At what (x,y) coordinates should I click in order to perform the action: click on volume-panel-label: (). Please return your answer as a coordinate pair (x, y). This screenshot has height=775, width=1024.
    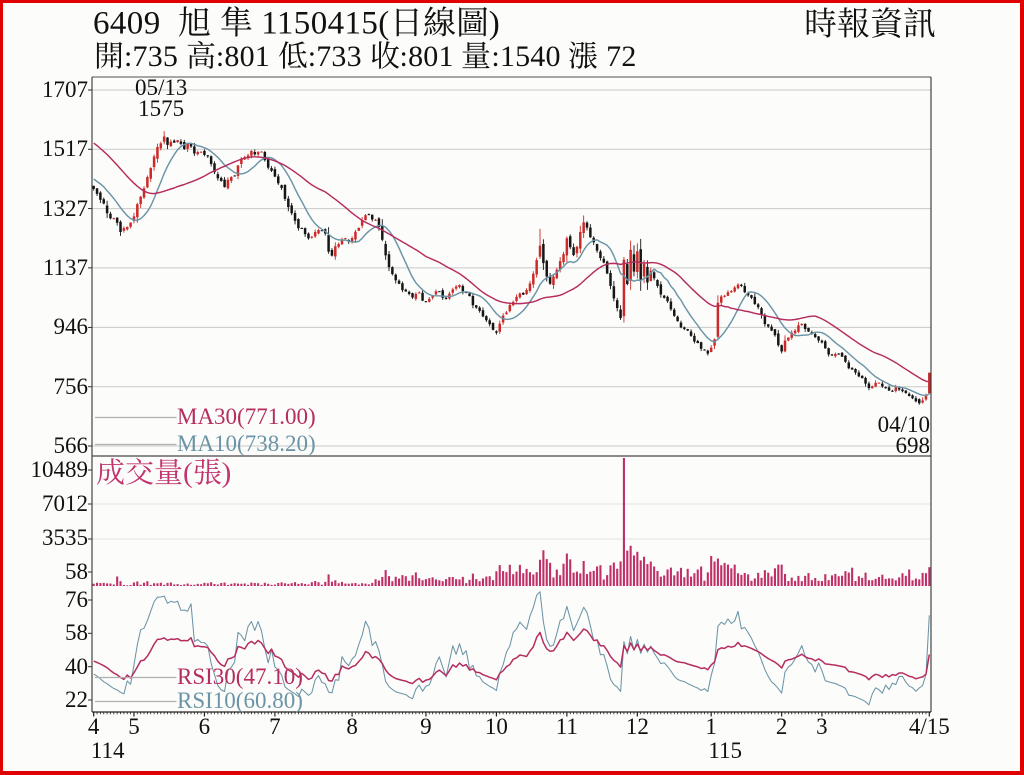
    Looking at the image, I should click on (163, 472).